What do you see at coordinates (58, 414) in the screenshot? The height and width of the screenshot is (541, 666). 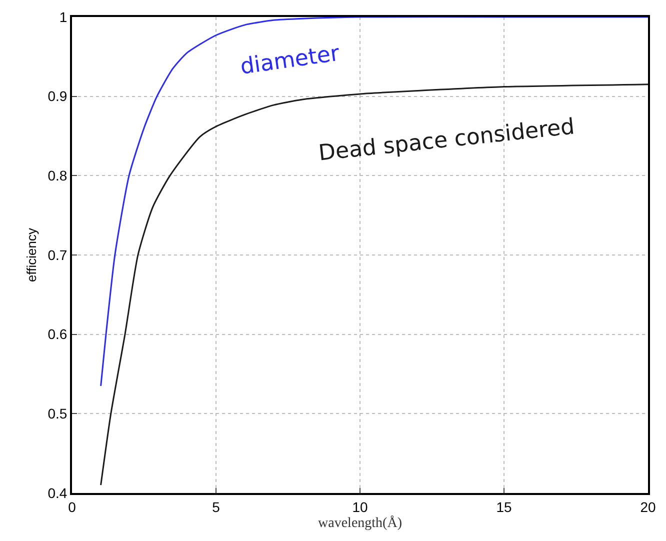 I see `y-tick-label: 0.5` at bounding box center [58, 414].